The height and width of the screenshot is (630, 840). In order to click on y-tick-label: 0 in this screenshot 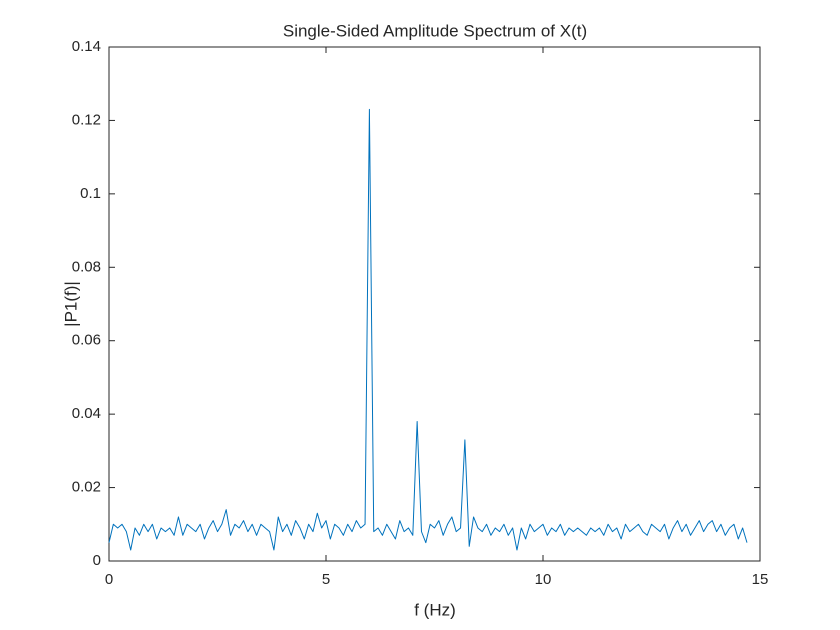, I will do `click(97, 560)`.